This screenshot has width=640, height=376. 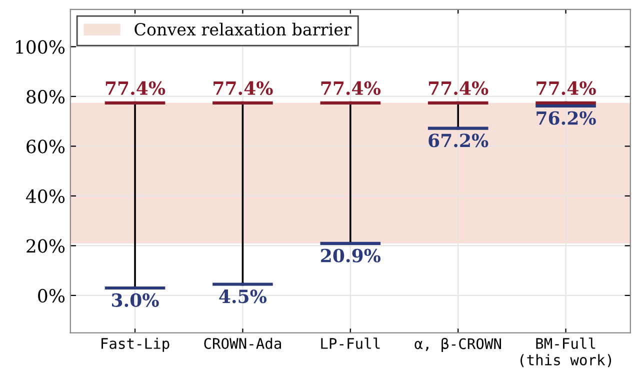 I want to click on x-tick-label: BM-Full (this work), so click(x=566, y=353).